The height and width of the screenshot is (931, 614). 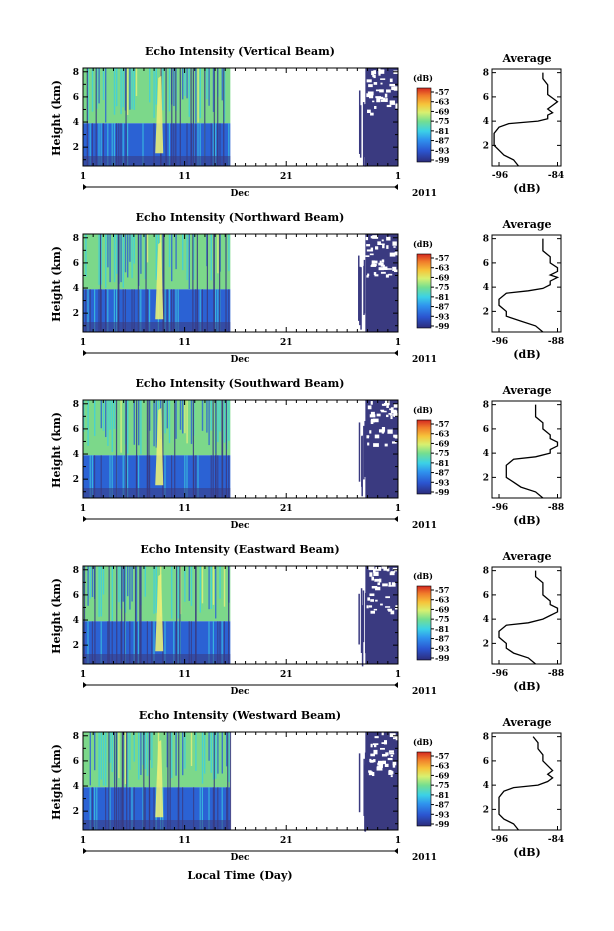 What do you see at coordinates (442, 150) in the screenshot?
I see `colorbar-tick-label: -93` at bounding box center [442, 150].